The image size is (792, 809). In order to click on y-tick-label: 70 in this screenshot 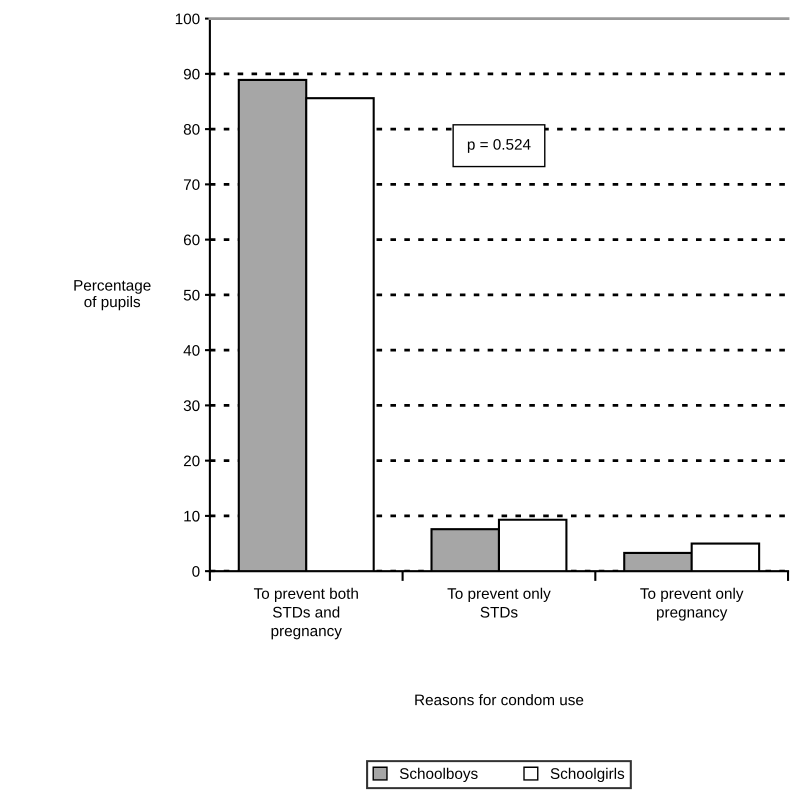, I will do `click(192, 184)`.